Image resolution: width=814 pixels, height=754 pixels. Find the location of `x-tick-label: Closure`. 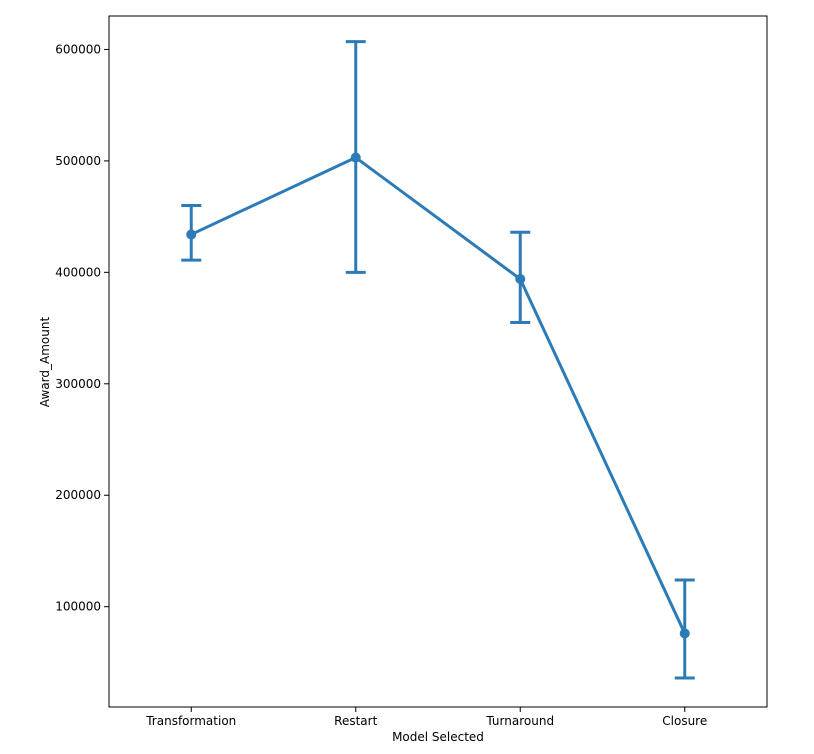

x-tick-label: Closure is located at coordinates (684, 721).